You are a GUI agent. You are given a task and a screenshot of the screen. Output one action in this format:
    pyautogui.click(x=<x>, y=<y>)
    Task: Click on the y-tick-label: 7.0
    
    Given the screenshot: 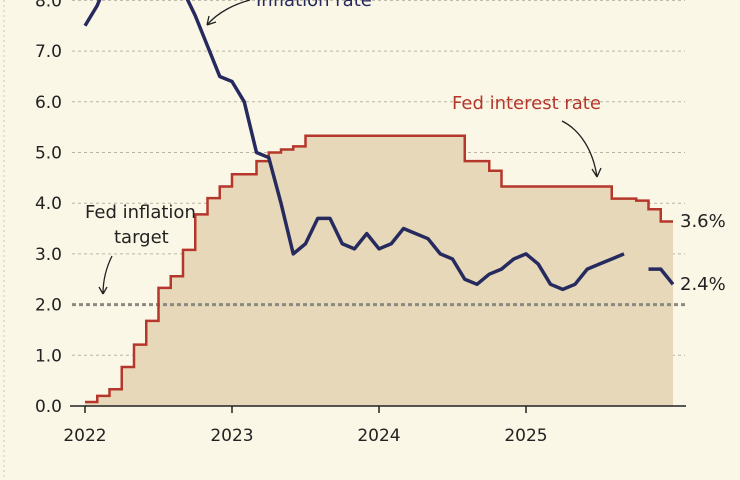 What is the action you would take?
    pyautogui.click(x=48, y=52)
    